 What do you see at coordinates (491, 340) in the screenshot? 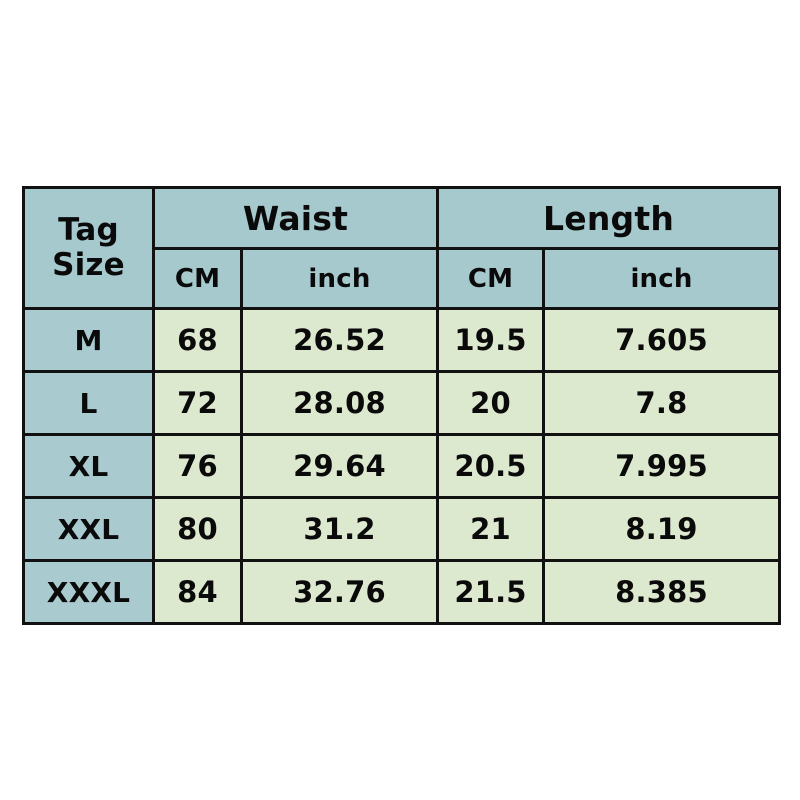
I see `cell-length-cm: 19.5` at bounding box center [491, 340].